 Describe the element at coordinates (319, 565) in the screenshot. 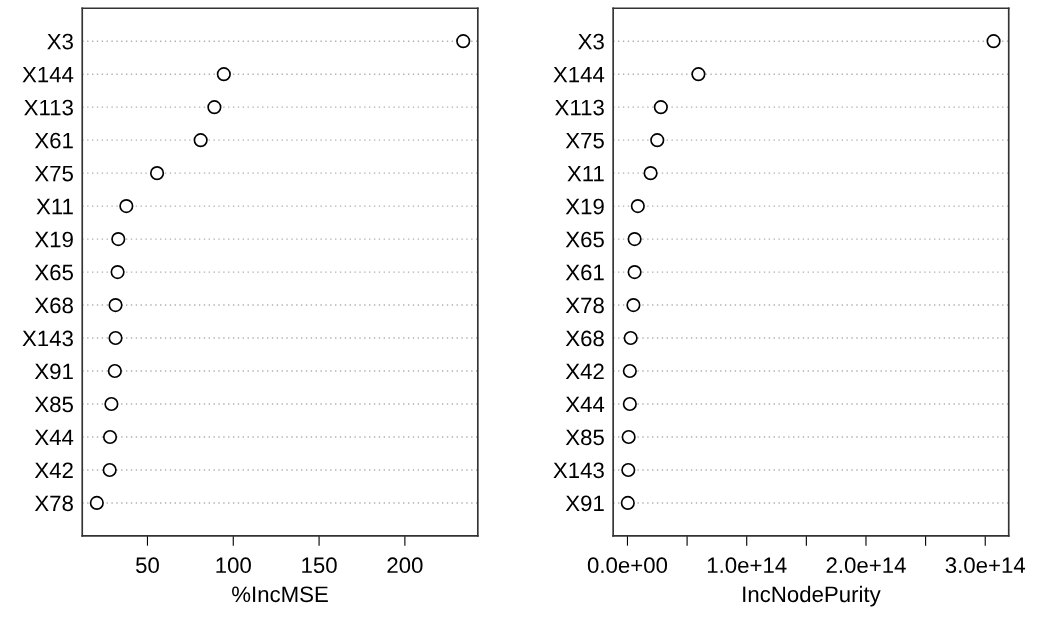

I see `x-tick-label: 150` at that location.